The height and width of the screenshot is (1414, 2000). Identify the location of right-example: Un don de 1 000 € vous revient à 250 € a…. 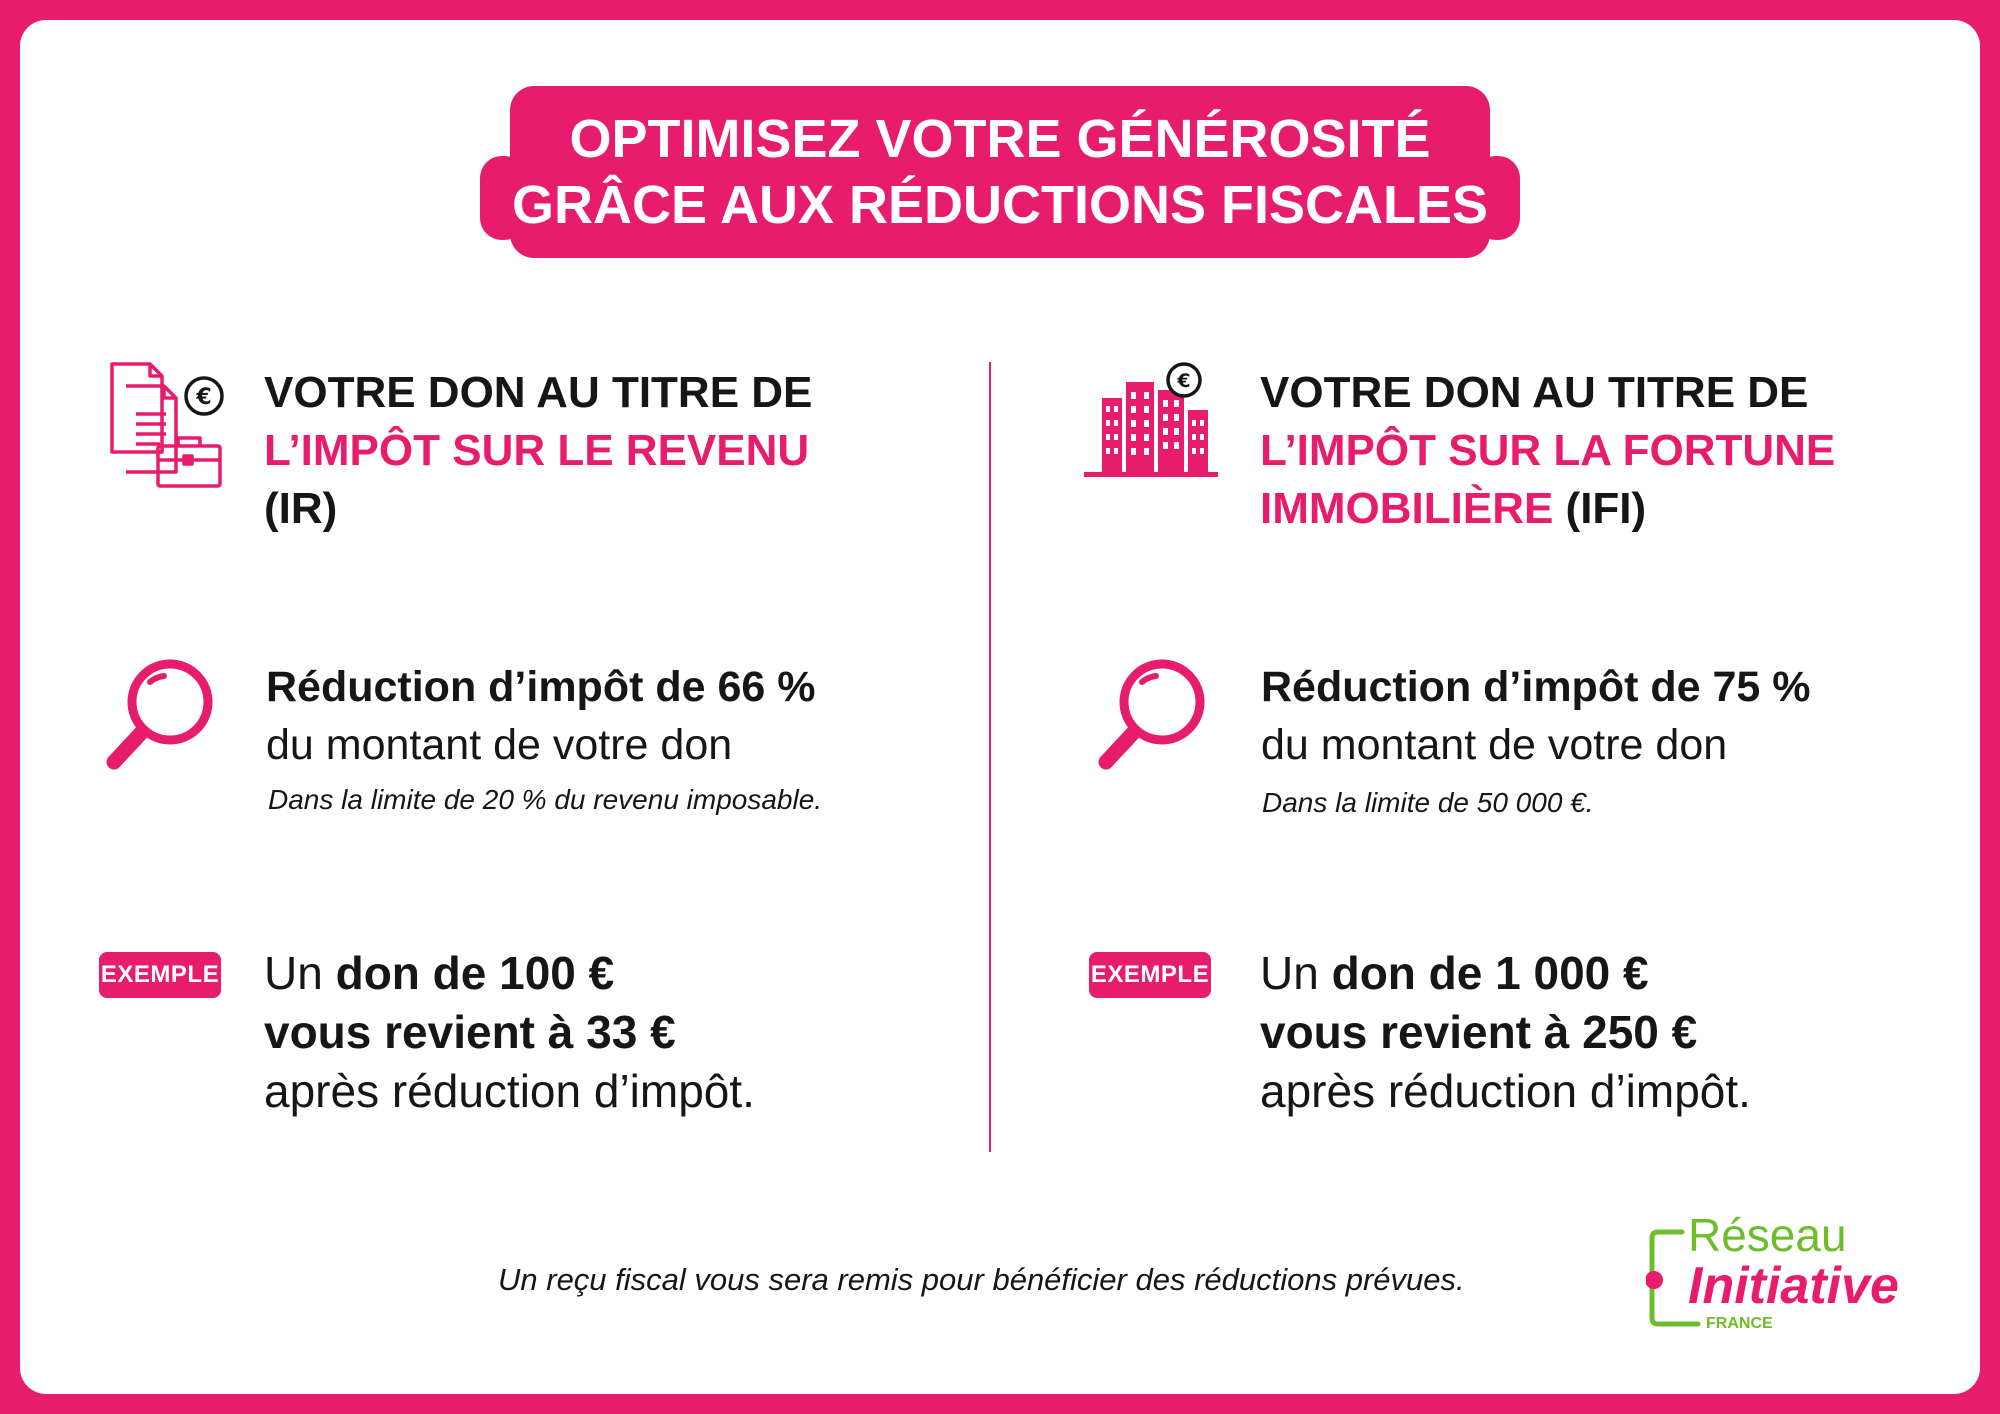
(1505, 1032).